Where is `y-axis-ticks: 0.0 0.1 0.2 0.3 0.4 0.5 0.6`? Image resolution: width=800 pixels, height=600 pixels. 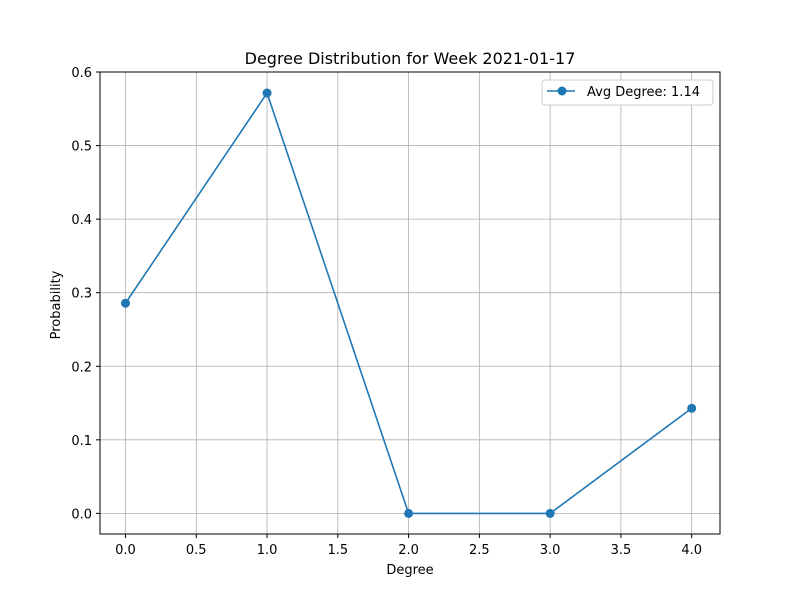 y-axis-ticks: 0.0 0.1 0.2 0.3 0.4 0.5 0.6 is located at coordinates (85, 294).